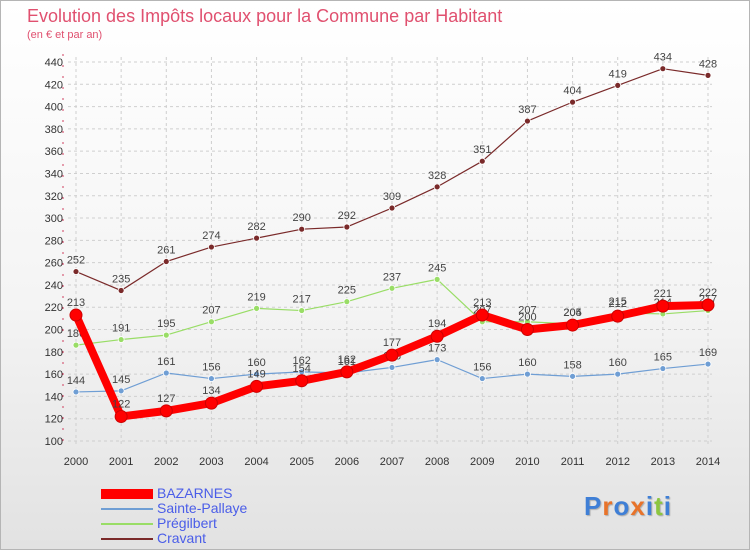 This screenshot has height=550, width=750. What do you see at coordinates (302, 369) in the screenshot?
I see `data-label: 154` at bounding box center [302, 369].